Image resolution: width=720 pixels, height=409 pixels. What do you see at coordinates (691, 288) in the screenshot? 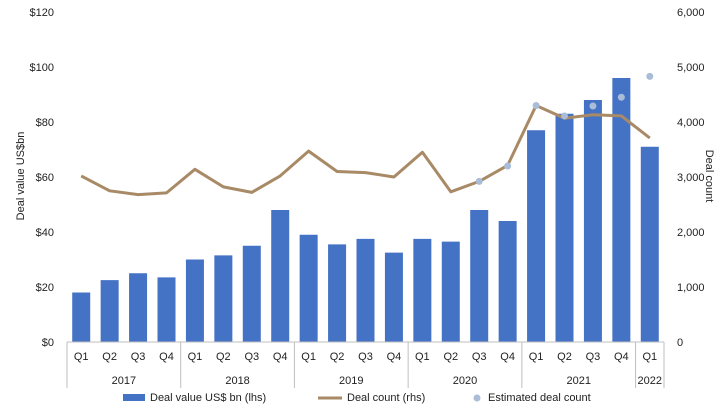
I see `y-right-tick-label: 1,000` at bounding box center [691, 288].